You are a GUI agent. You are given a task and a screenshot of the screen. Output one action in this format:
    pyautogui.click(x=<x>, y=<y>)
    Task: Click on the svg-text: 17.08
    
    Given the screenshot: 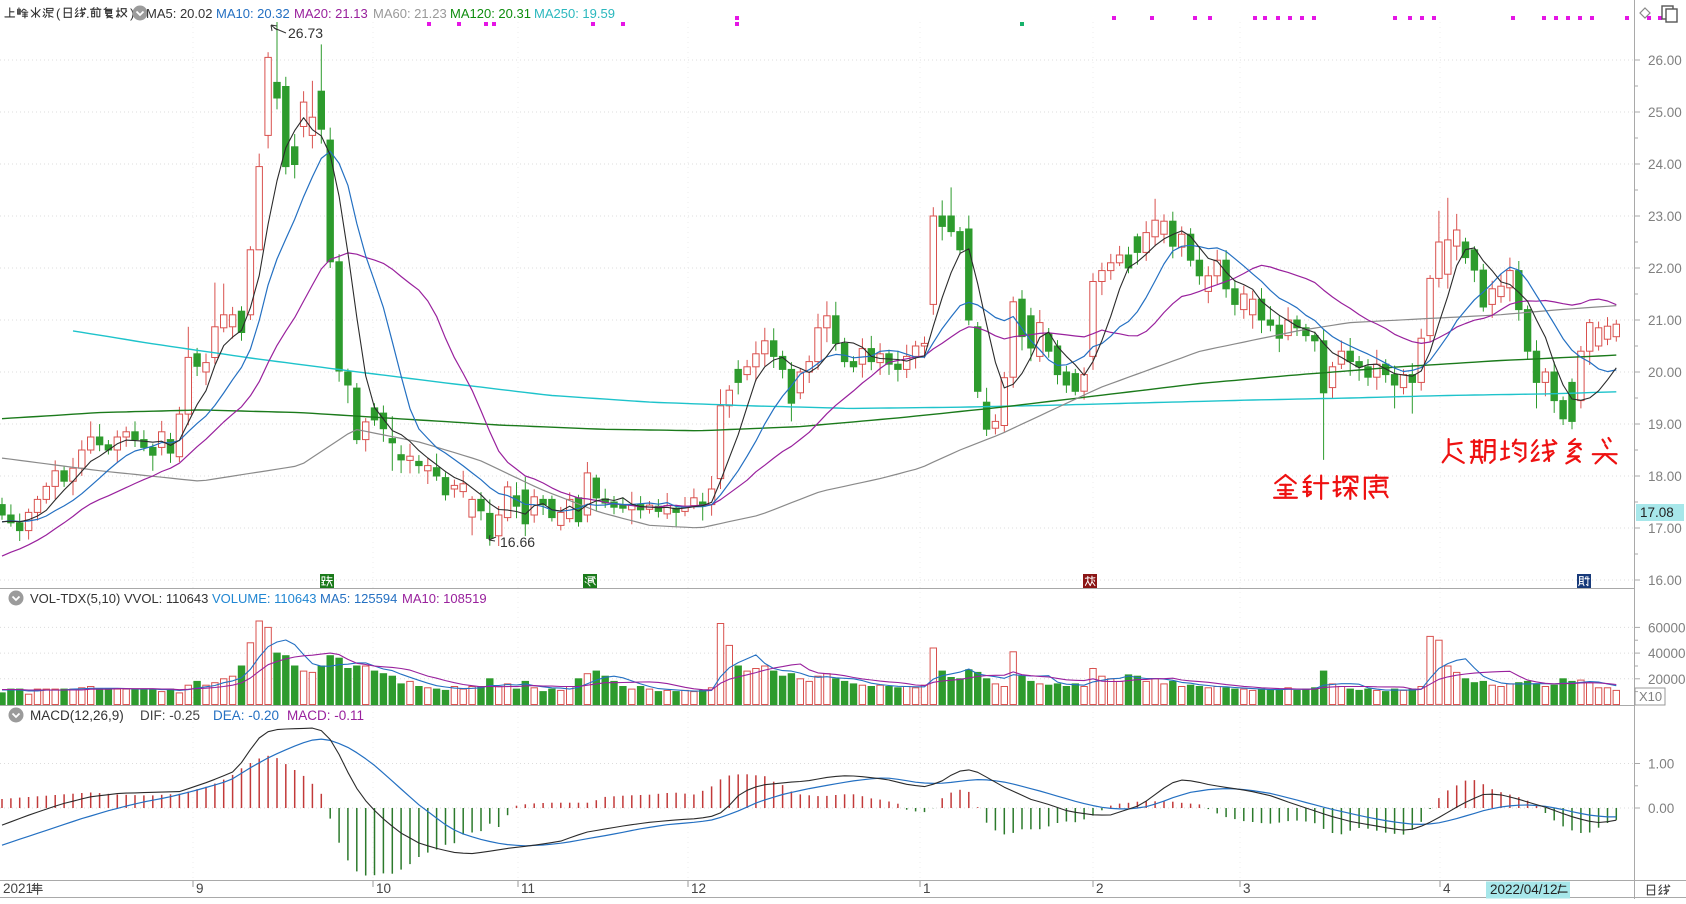 What is the action you would take?
    pyautogui.click(x=1657, y=512)
    